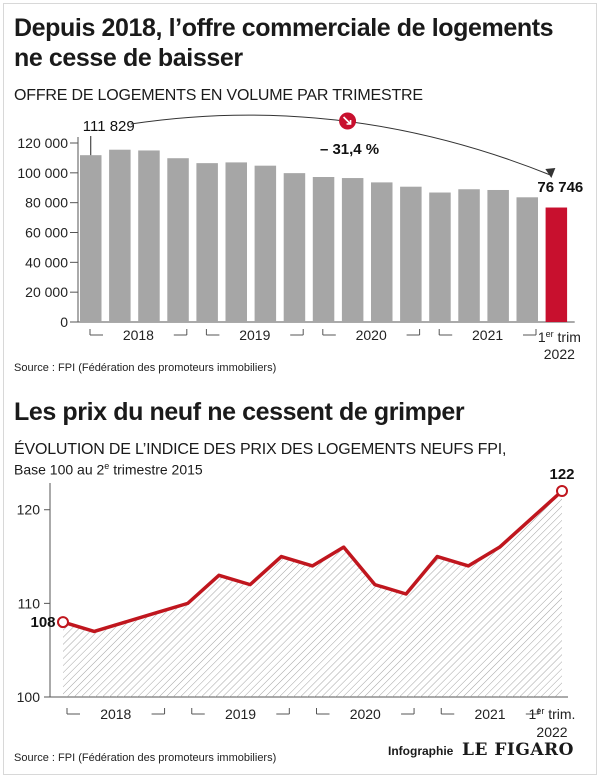 This screenshot has width=602, height=779. I want to click on last-value-label: 122, so click(561, 474).